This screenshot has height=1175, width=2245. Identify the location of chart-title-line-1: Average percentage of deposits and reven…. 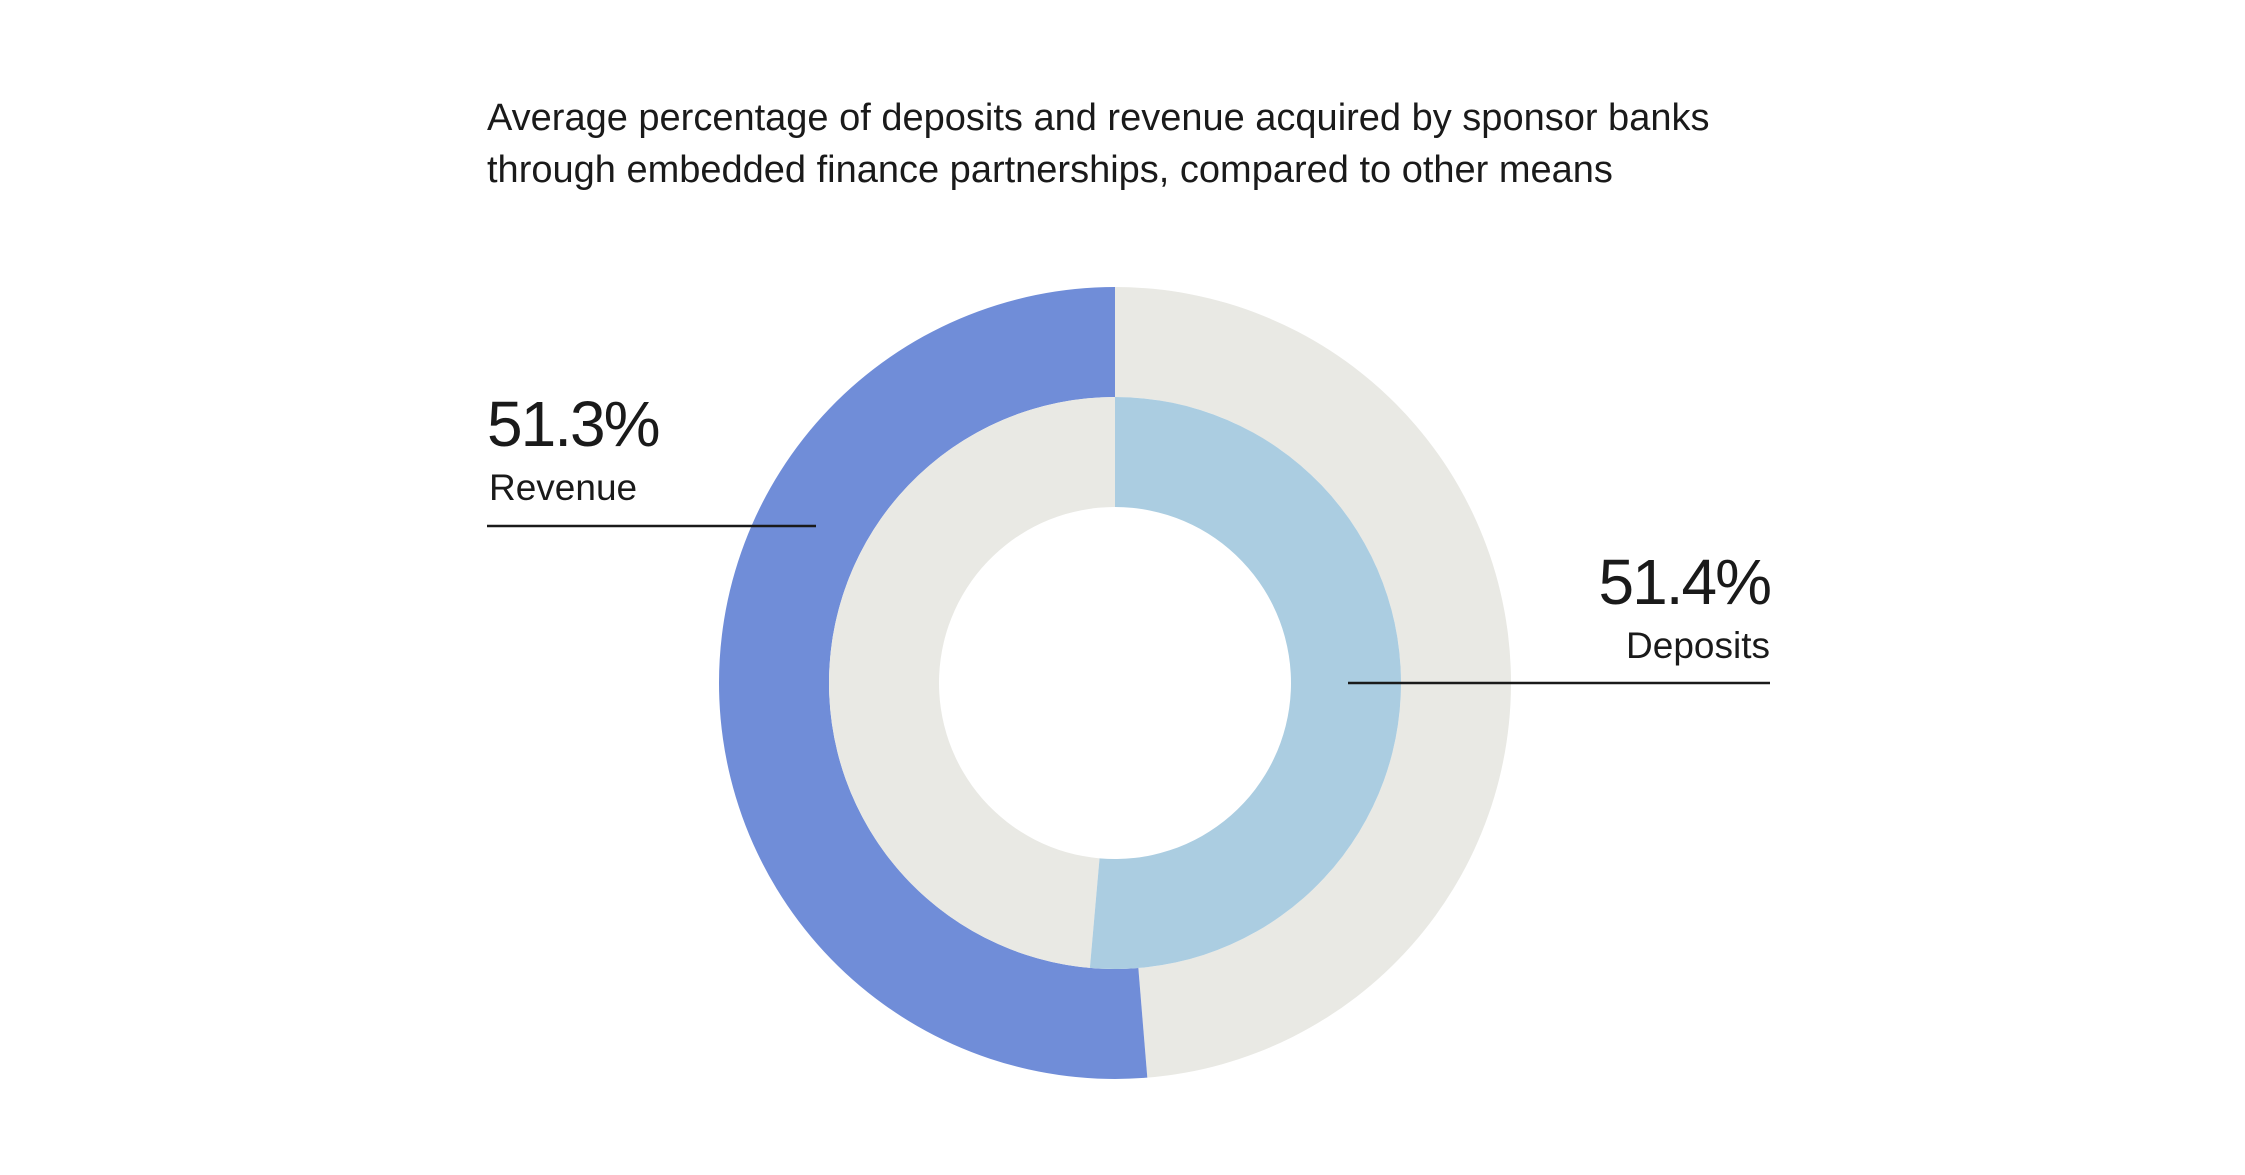
(1098, 118).